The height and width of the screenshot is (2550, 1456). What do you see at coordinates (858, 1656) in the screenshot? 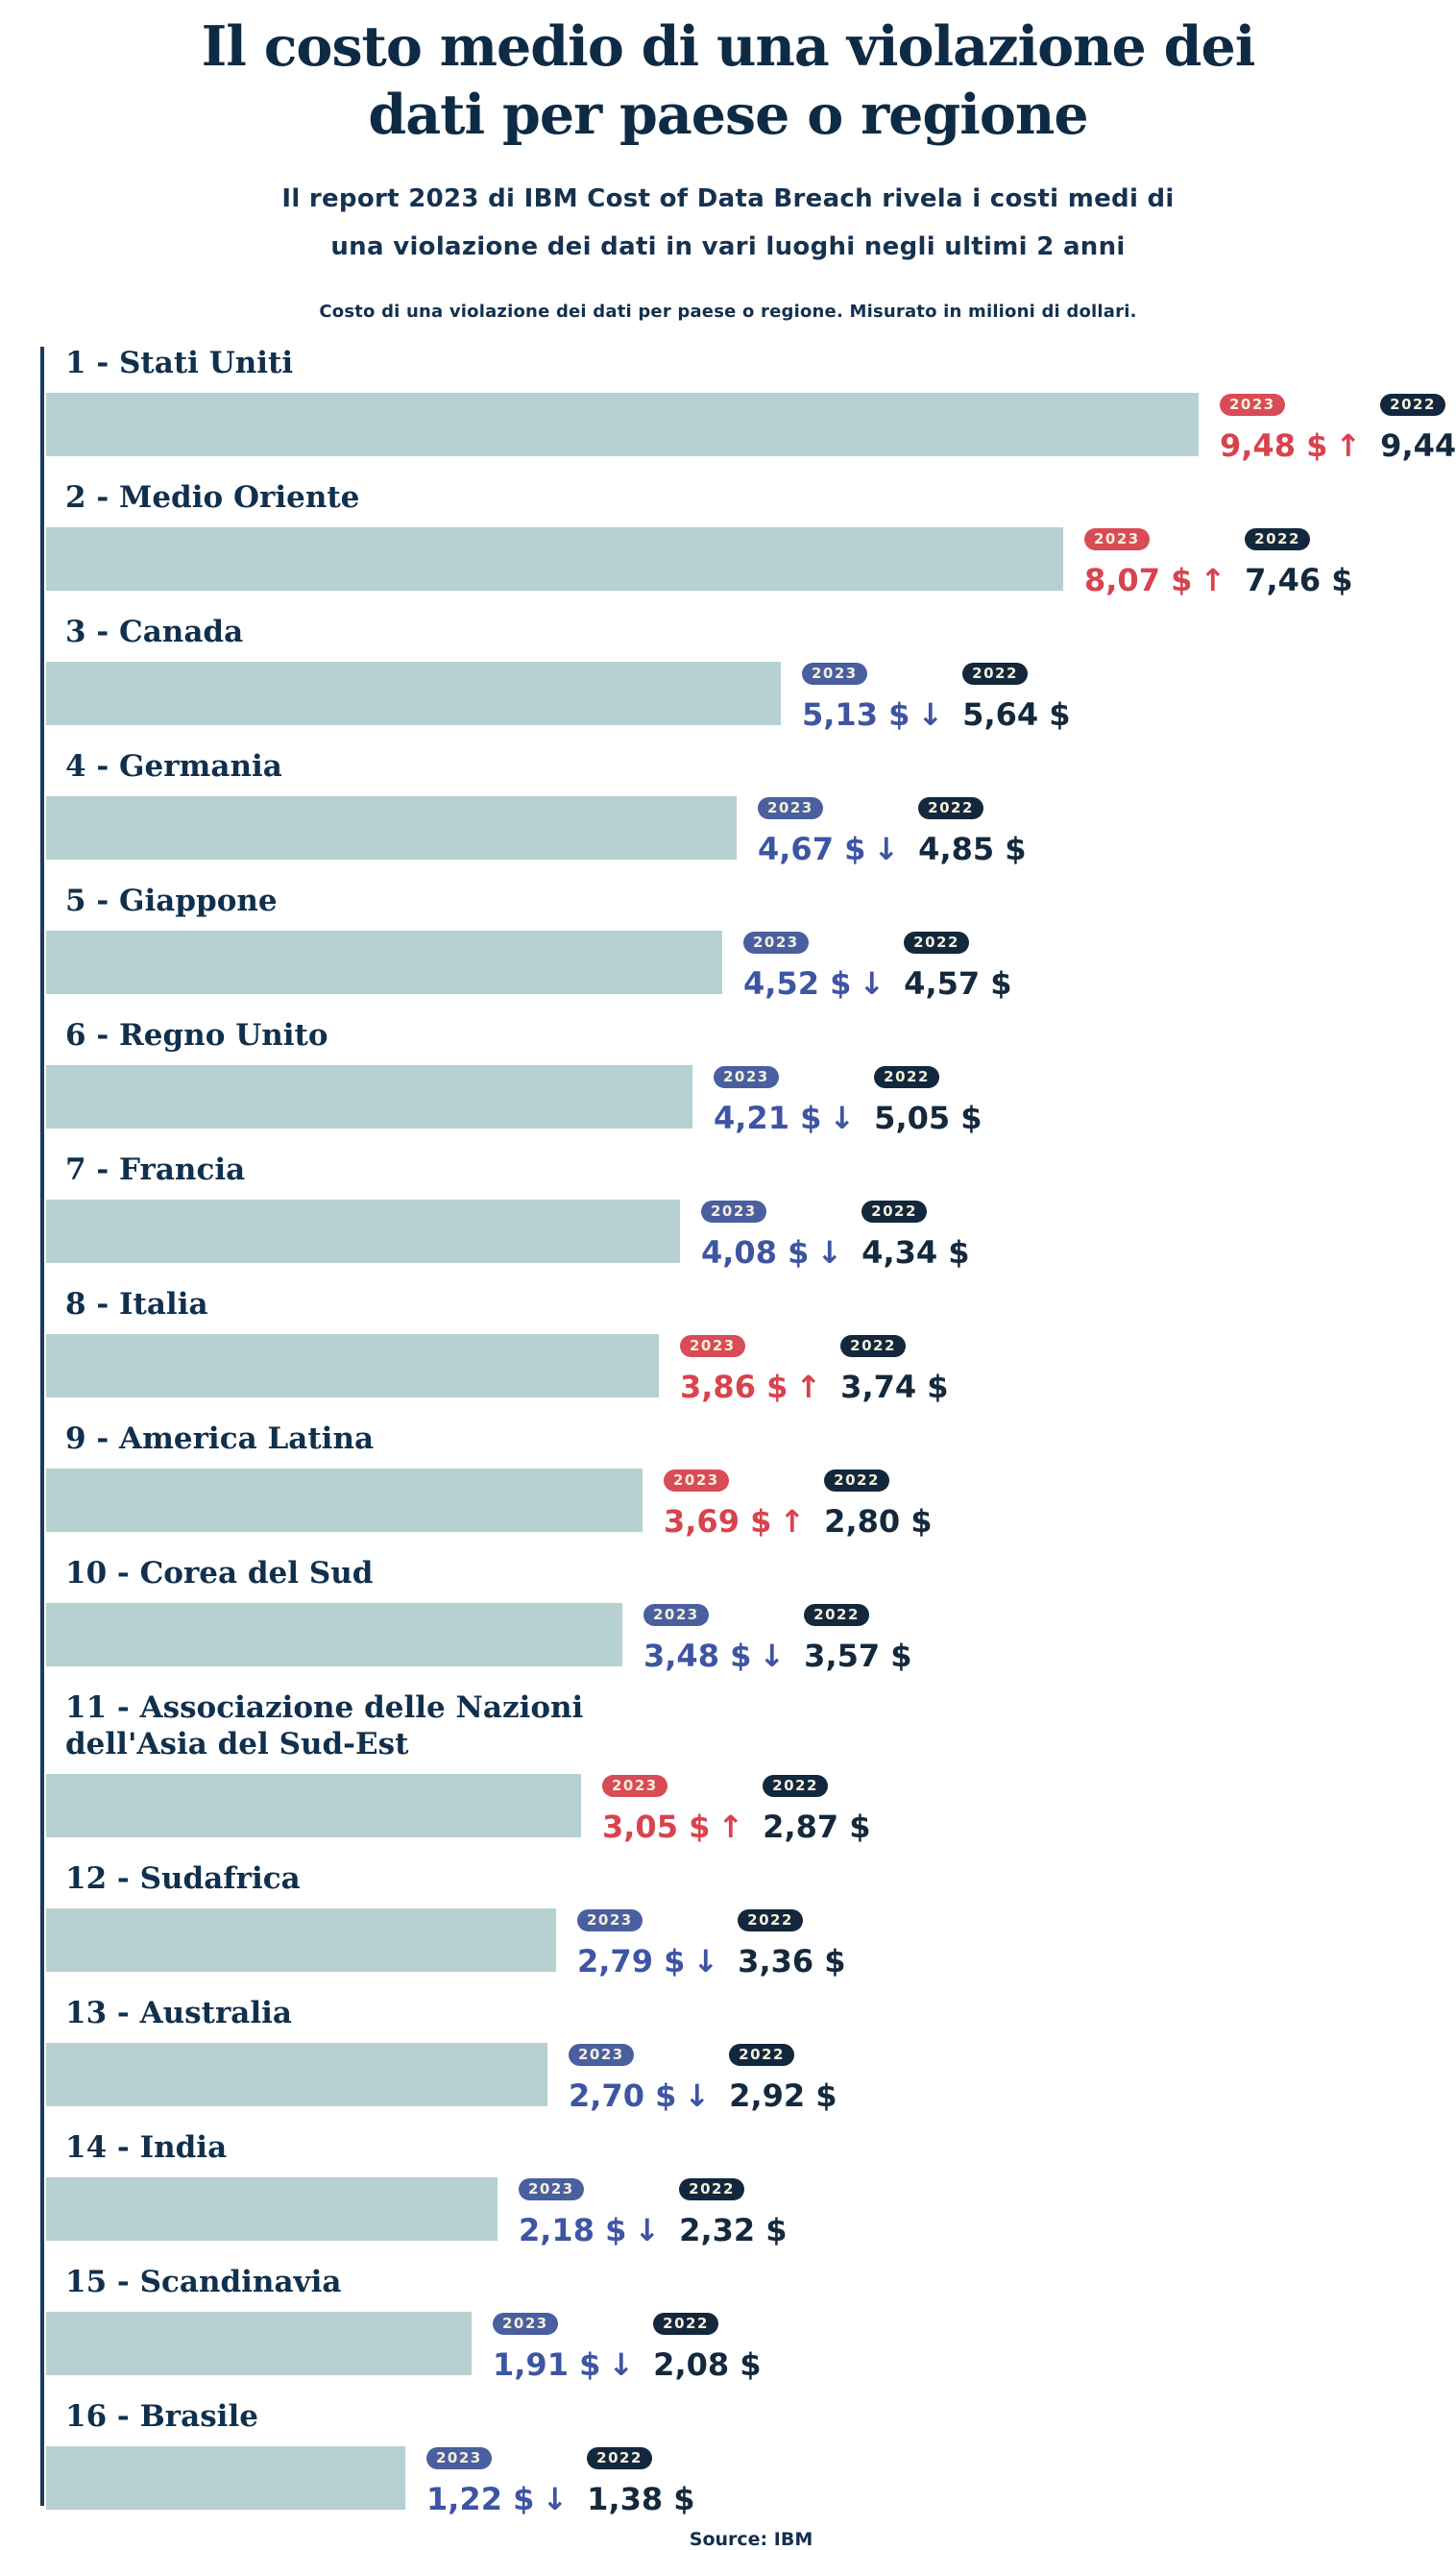
I see `value-2022: 3,57 $` at bounding box center [858, 1656].